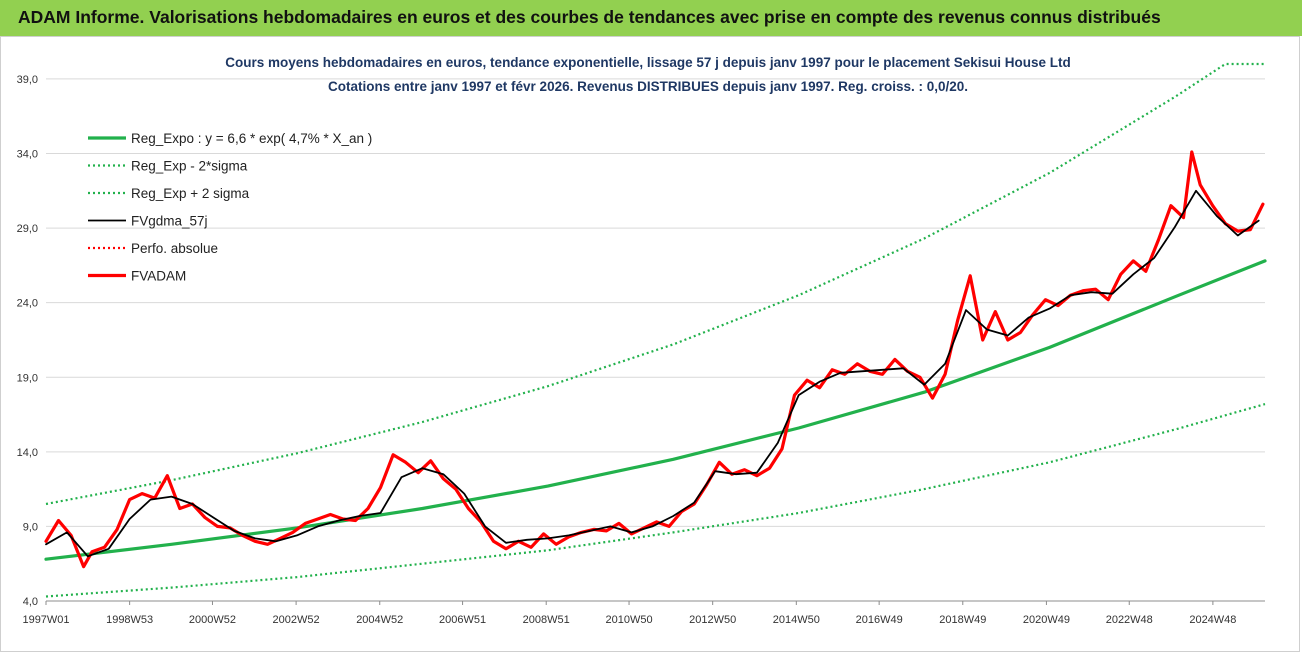  What do you see at coordinates (251, 138) in the screenshot?
I see `legend-label: Reg_Expo : y = 6,6 * exp( 4,7% * X_an )` at bounding box center [251, 138].